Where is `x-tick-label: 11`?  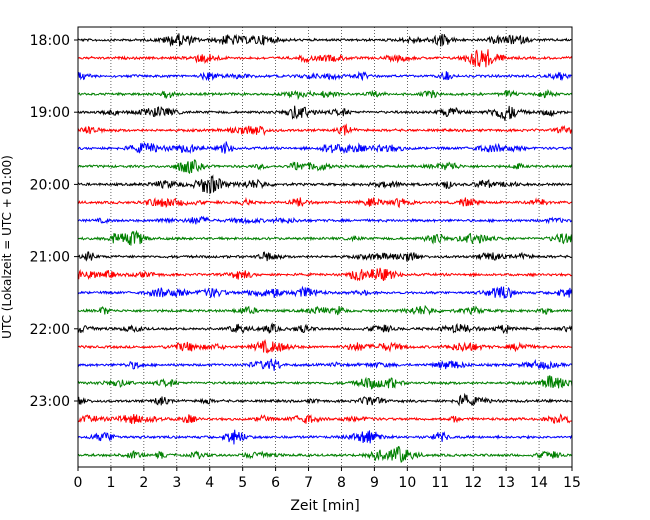
x-tick-label: 11 is located at coordinates (440, 483).